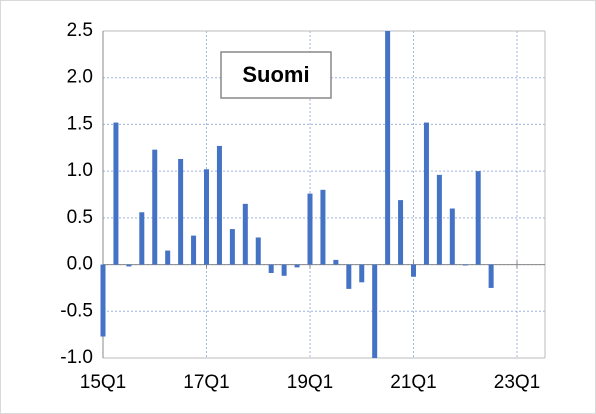 The height and width of the screenshot is (414, 596). I want to click on y-tick-label: -1.0, so click(76, 357).